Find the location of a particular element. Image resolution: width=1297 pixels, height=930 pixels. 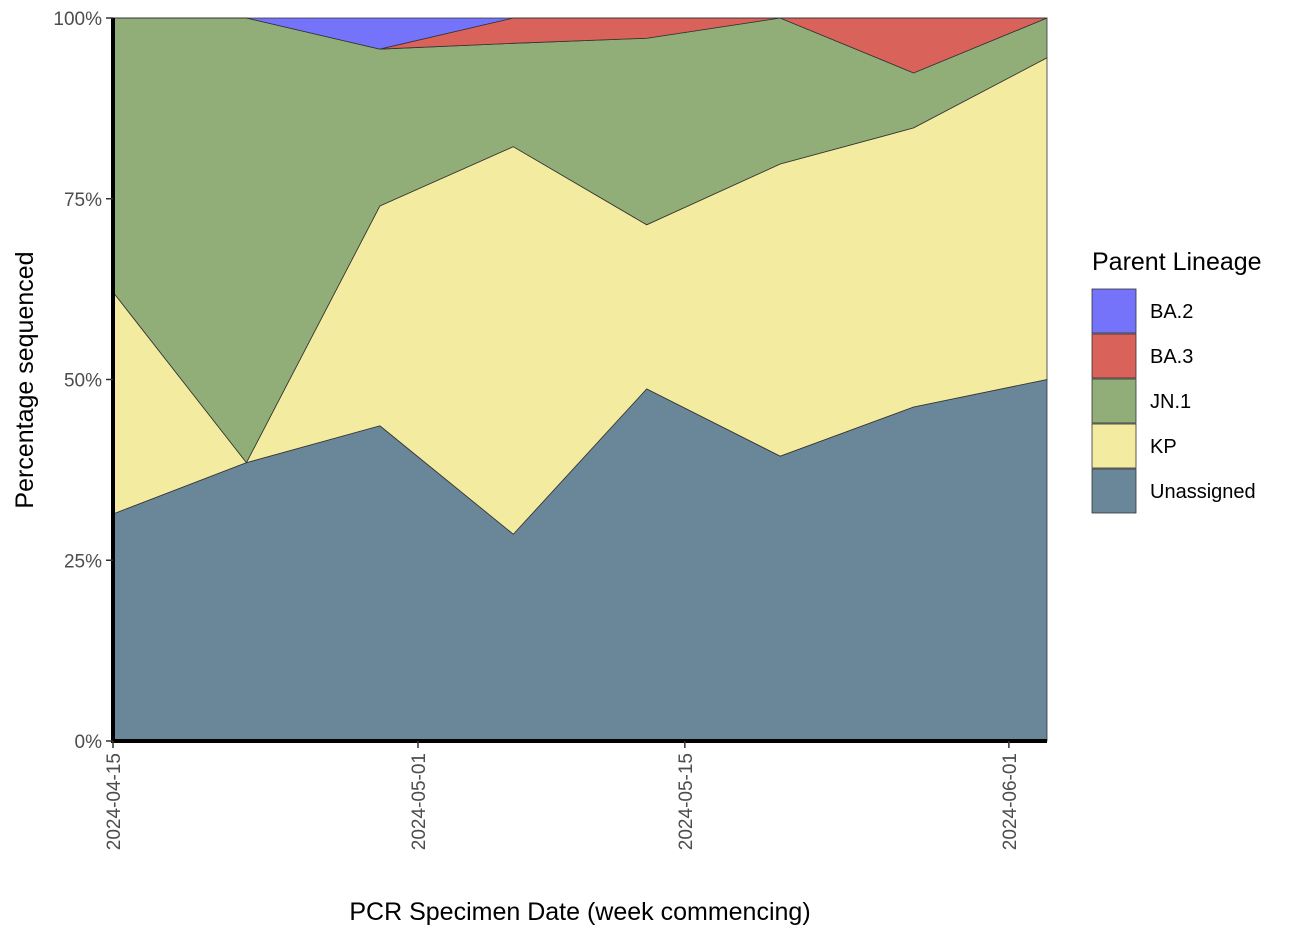

area is located at coordinates (580, 33).